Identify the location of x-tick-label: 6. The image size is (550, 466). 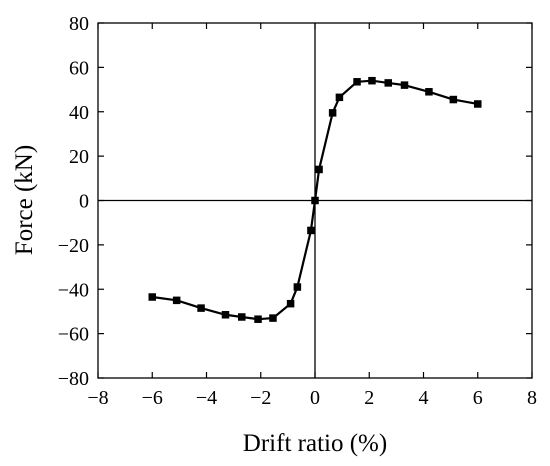
(478, 398).